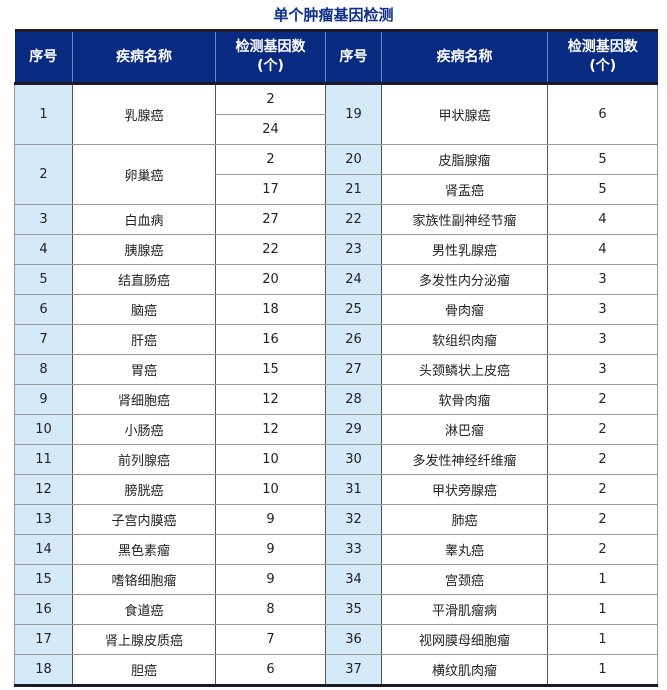 The width and height of the screenshot is (667, 690). I want to click on table-row: 14 黑色素瘤 9 33 睾丸癌 2, so click(336, 549).